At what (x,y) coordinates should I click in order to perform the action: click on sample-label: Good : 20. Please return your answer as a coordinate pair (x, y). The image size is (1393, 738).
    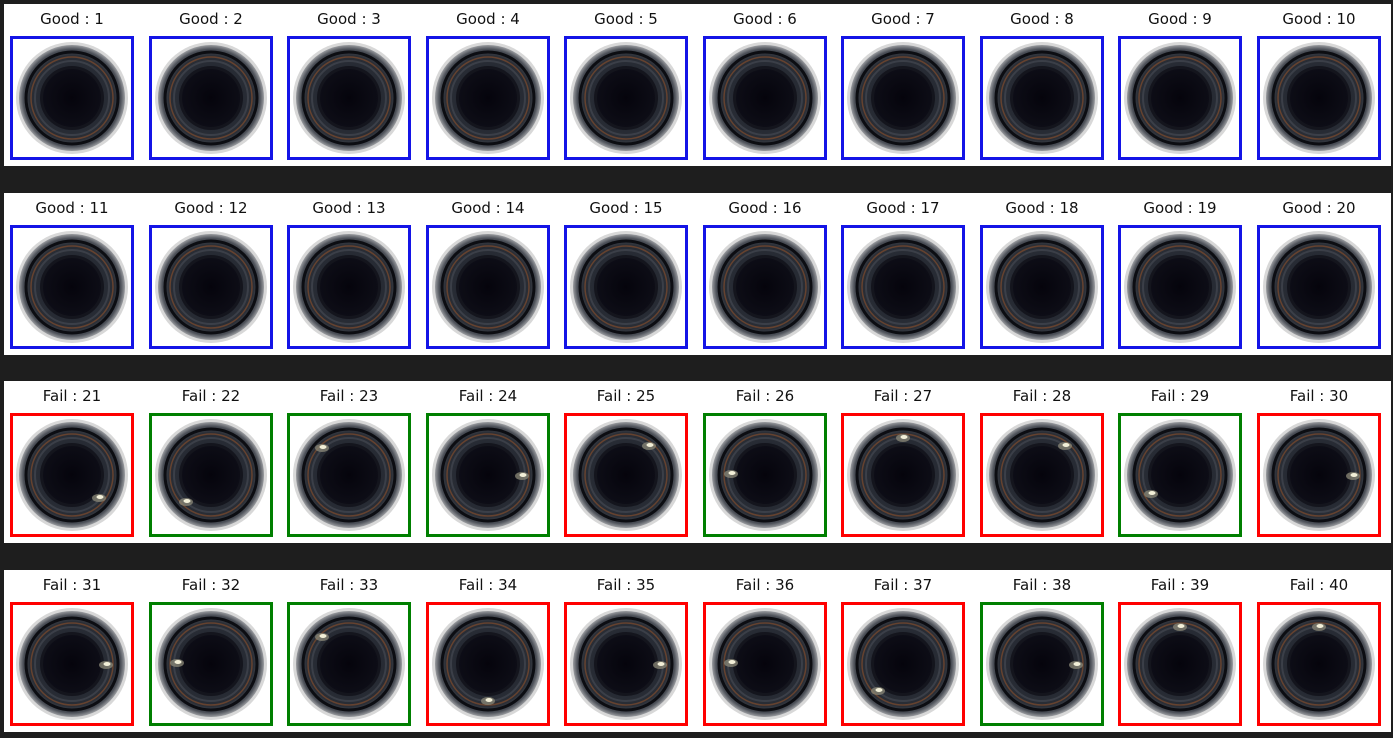
    Looking at the image, I should click on (1319, 208).